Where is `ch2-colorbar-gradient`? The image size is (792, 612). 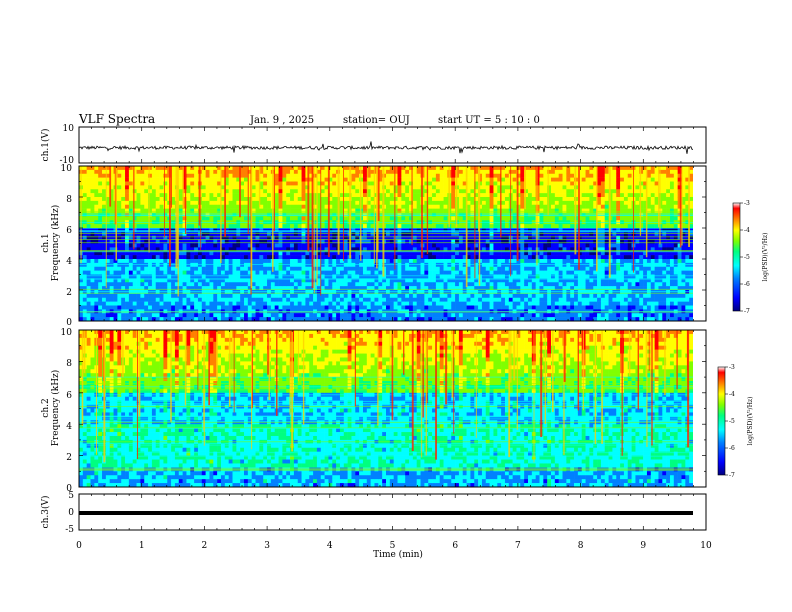
ch2-colorbar-gradient is located at coordinates (721, 421).